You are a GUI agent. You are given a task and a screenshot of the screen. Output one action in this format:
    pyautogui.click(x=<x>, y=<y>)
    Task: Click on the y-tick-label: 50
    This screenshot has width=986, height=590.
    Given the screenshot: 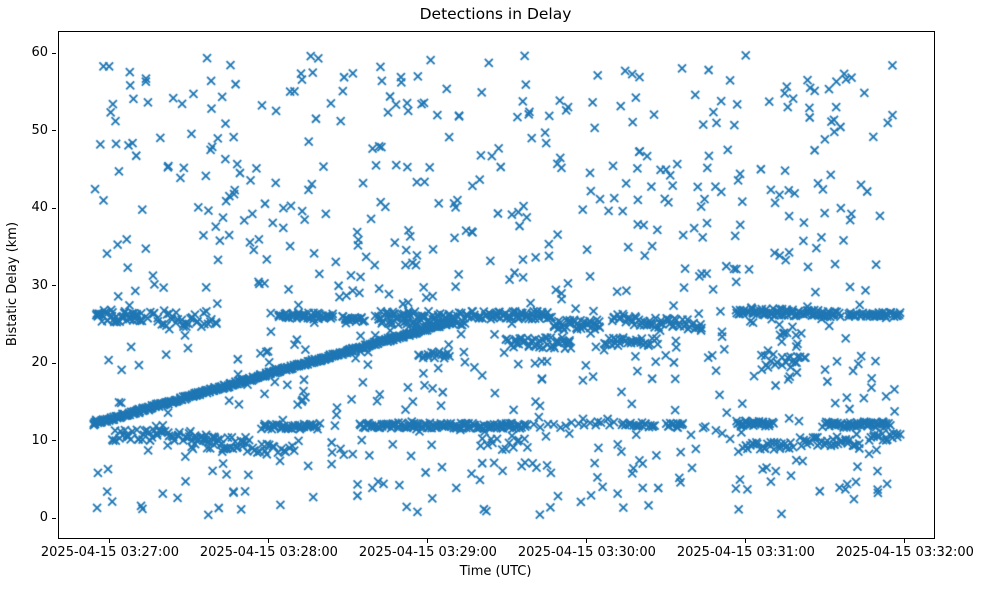 What is the action you would take?
    pyautogui.click(x=39, y=130)
    